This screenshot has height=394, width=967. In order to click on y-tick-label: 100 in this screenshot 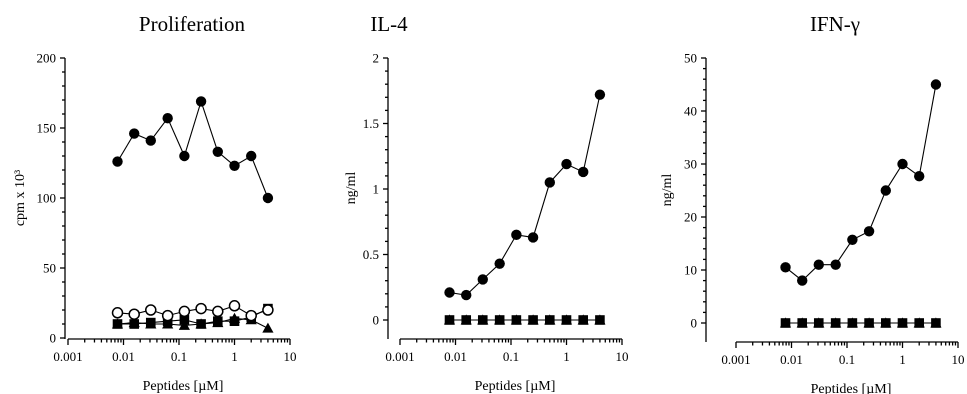, I will do `click(47, 198)`.